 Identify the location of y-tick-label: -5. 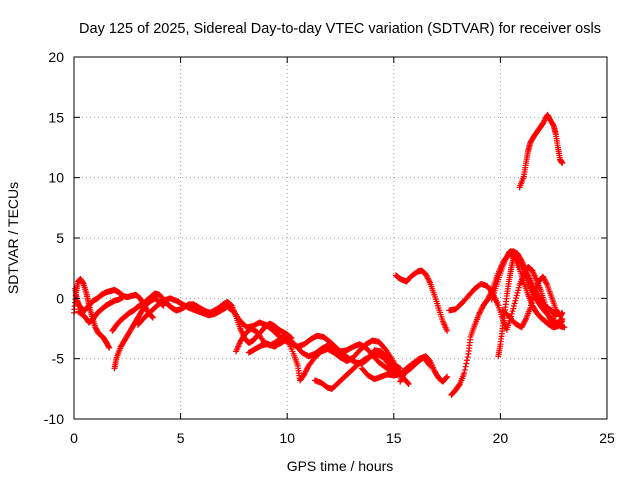
(58, 359).